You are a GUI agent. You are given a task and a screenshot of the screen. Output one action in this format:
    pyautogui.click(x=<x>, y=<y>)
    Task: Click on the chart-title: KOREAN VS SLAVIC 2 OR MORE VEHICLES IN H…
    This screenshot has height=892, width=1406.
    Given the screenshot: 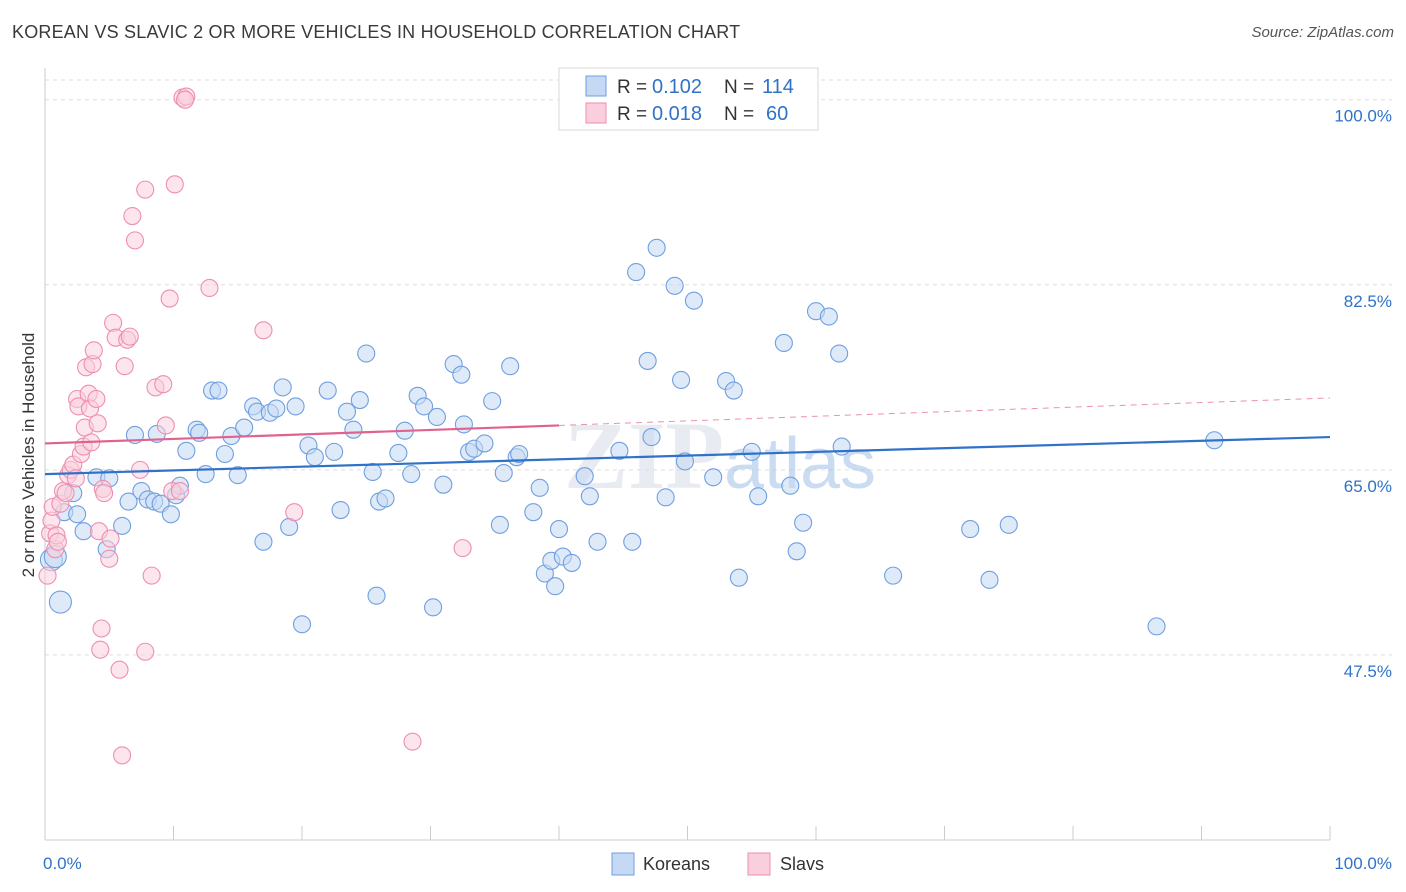 What is the action you would take?
    pyautogui.click(x=376, y=32)
    